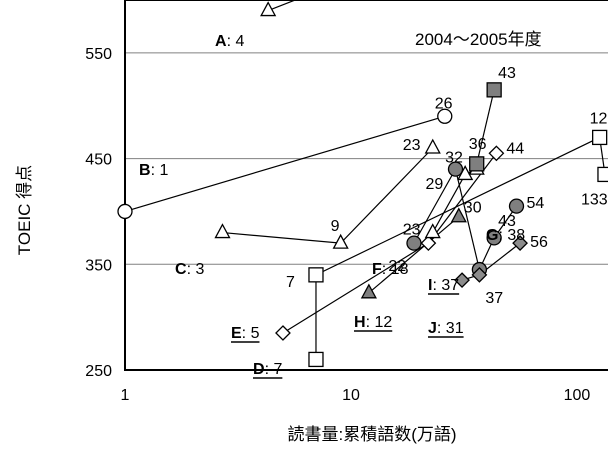  I want to click on point-label: 44, so click(515, 148).